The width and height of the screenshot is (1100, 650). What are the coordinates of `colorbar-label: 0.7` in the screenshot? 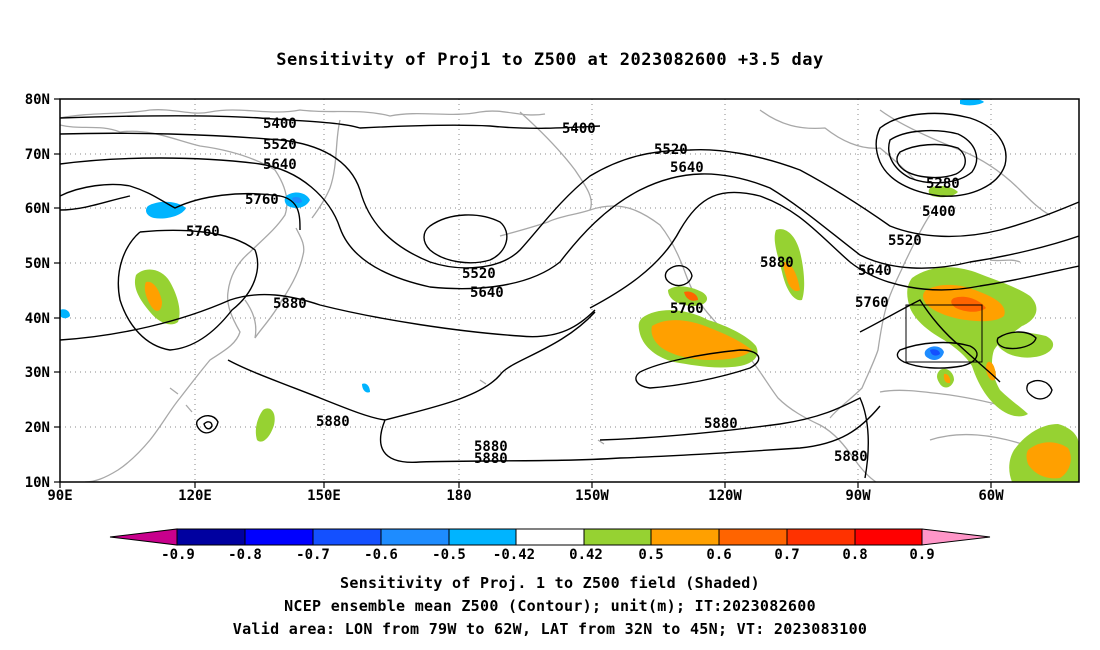 It's located at (786, 555).